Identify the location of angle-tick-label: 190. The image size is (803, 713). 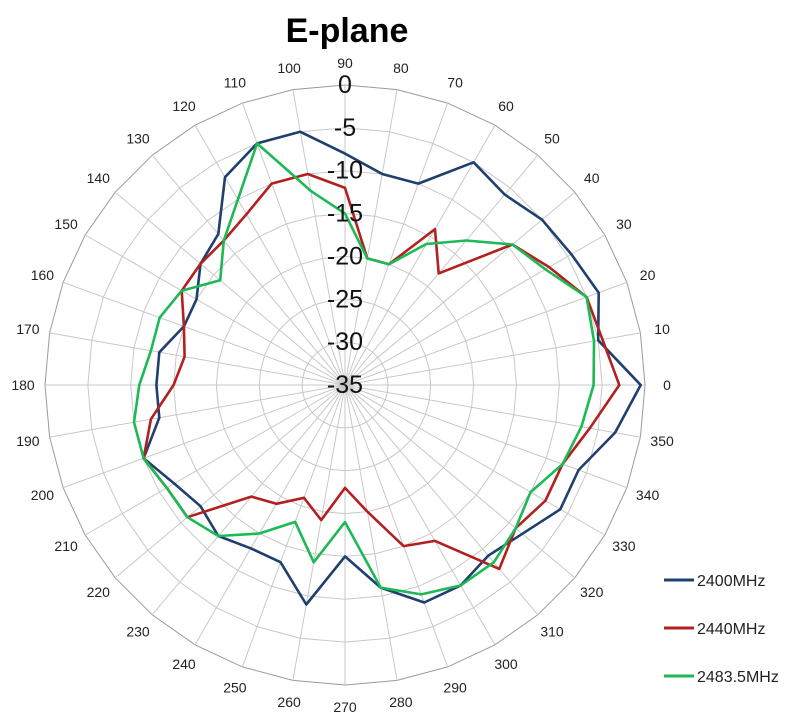
(28, 441).